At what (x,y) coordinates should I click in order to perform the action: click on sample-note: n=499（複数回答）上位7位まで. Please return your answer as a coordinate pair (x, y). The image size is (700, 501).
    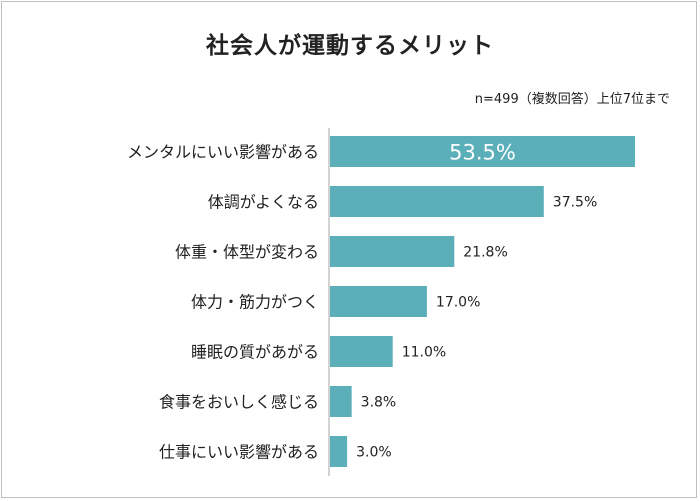
    Looking at the image, I should click on (572, 99).